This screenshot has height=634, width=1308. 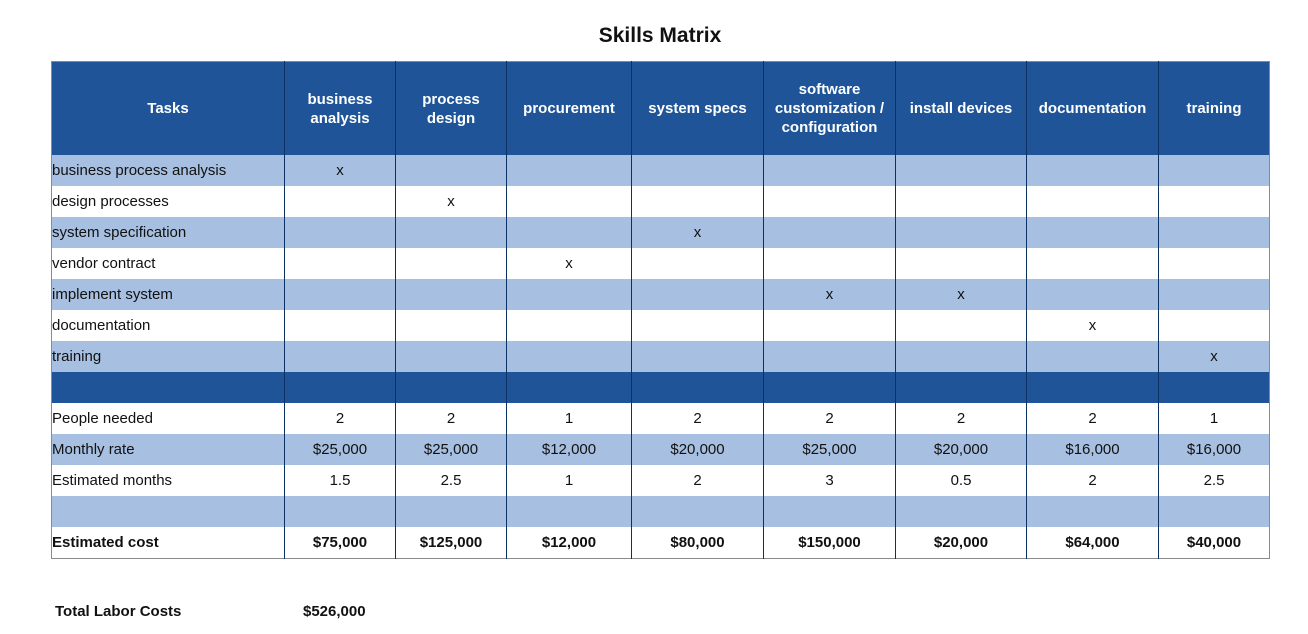 I want to click on total-labor-costs-label: Total Labor Costs, so click(x=118, y=611).